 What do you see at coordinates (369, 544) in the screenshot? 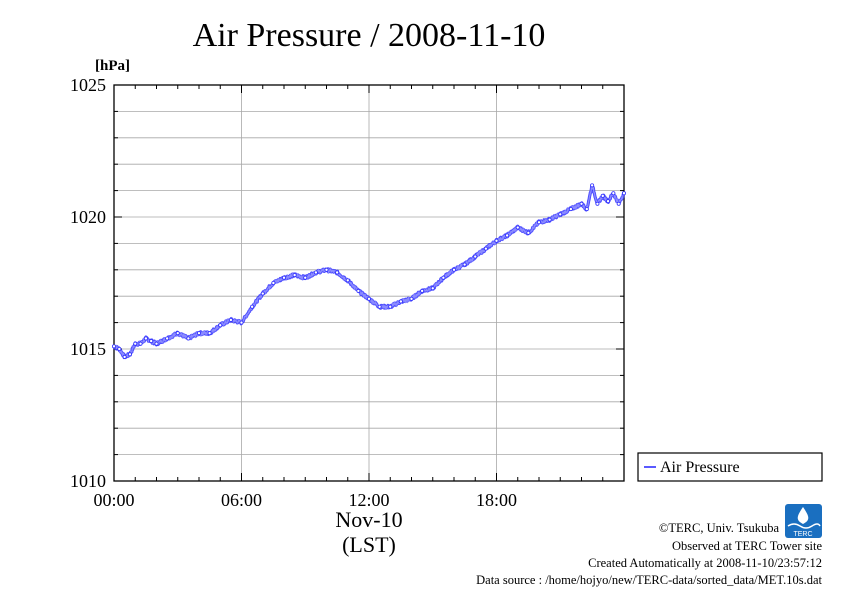
I see `x-axis-lst: (LST)` at bounding box center [369, 544].